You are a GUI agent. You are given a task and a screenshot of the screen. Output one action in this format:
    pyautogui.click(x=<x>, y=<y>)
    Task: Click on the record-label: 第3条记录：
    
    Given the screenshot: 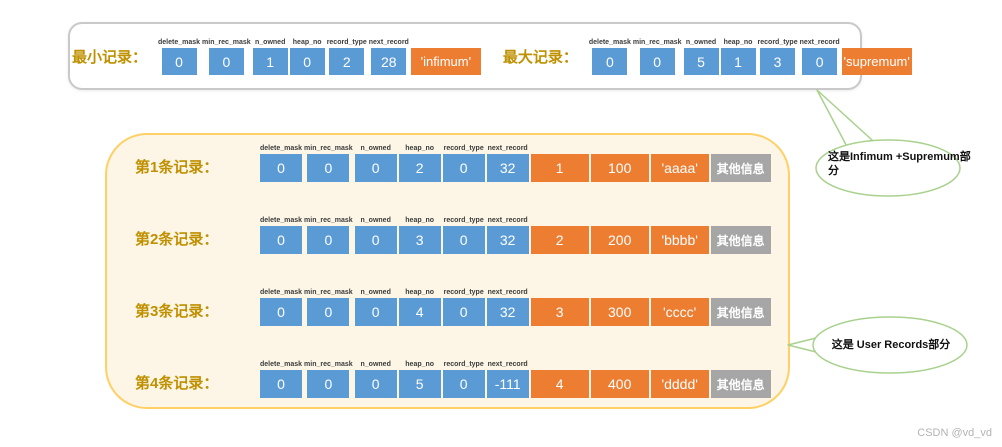 What is the action you would take?
    pyautogui.click(x=177, y=311)
    